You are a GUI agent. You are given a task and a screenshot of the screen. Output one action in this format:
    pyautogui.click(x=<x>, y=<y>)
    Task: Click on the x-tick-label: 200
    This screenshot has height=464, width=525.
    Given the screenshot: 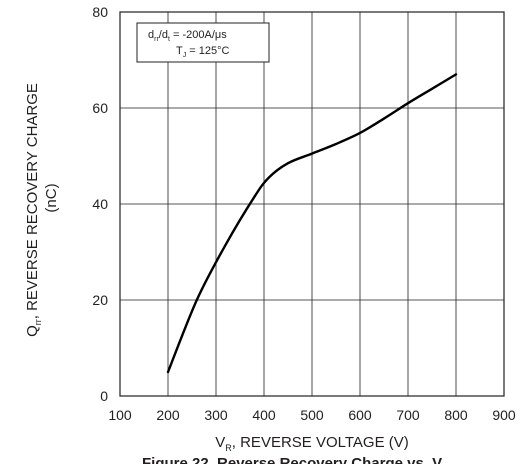 What is the action you would take?
    pyautogui.click(x=168, y=415)
    